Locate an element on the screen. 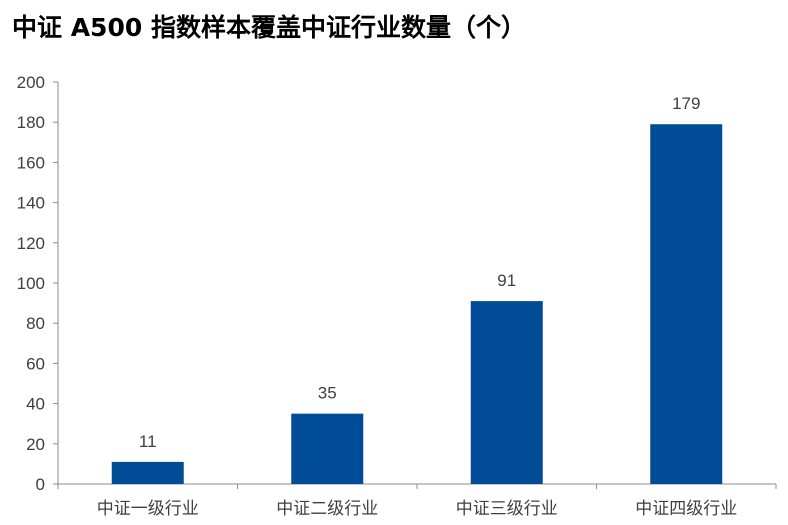 The height and width of the screenshot is (525, 788). chart-title: 中证 A500 指数样本覆盖中证行业数量（个） is located at coordinates (269, 27).